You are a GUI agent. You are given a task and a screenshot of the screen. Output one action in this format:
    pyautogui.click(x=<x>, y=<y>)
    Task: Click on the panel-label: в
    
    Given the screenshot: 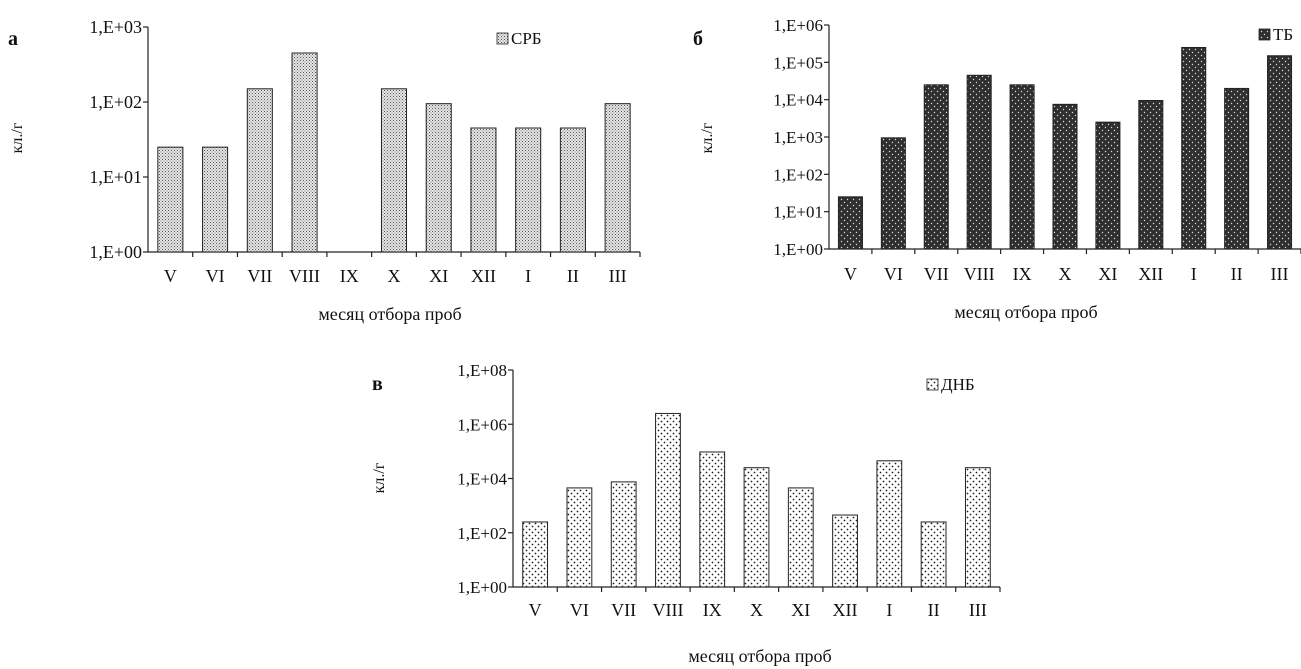 What is the action you would take?
    pyautogui.click(x=377, y=384)
    